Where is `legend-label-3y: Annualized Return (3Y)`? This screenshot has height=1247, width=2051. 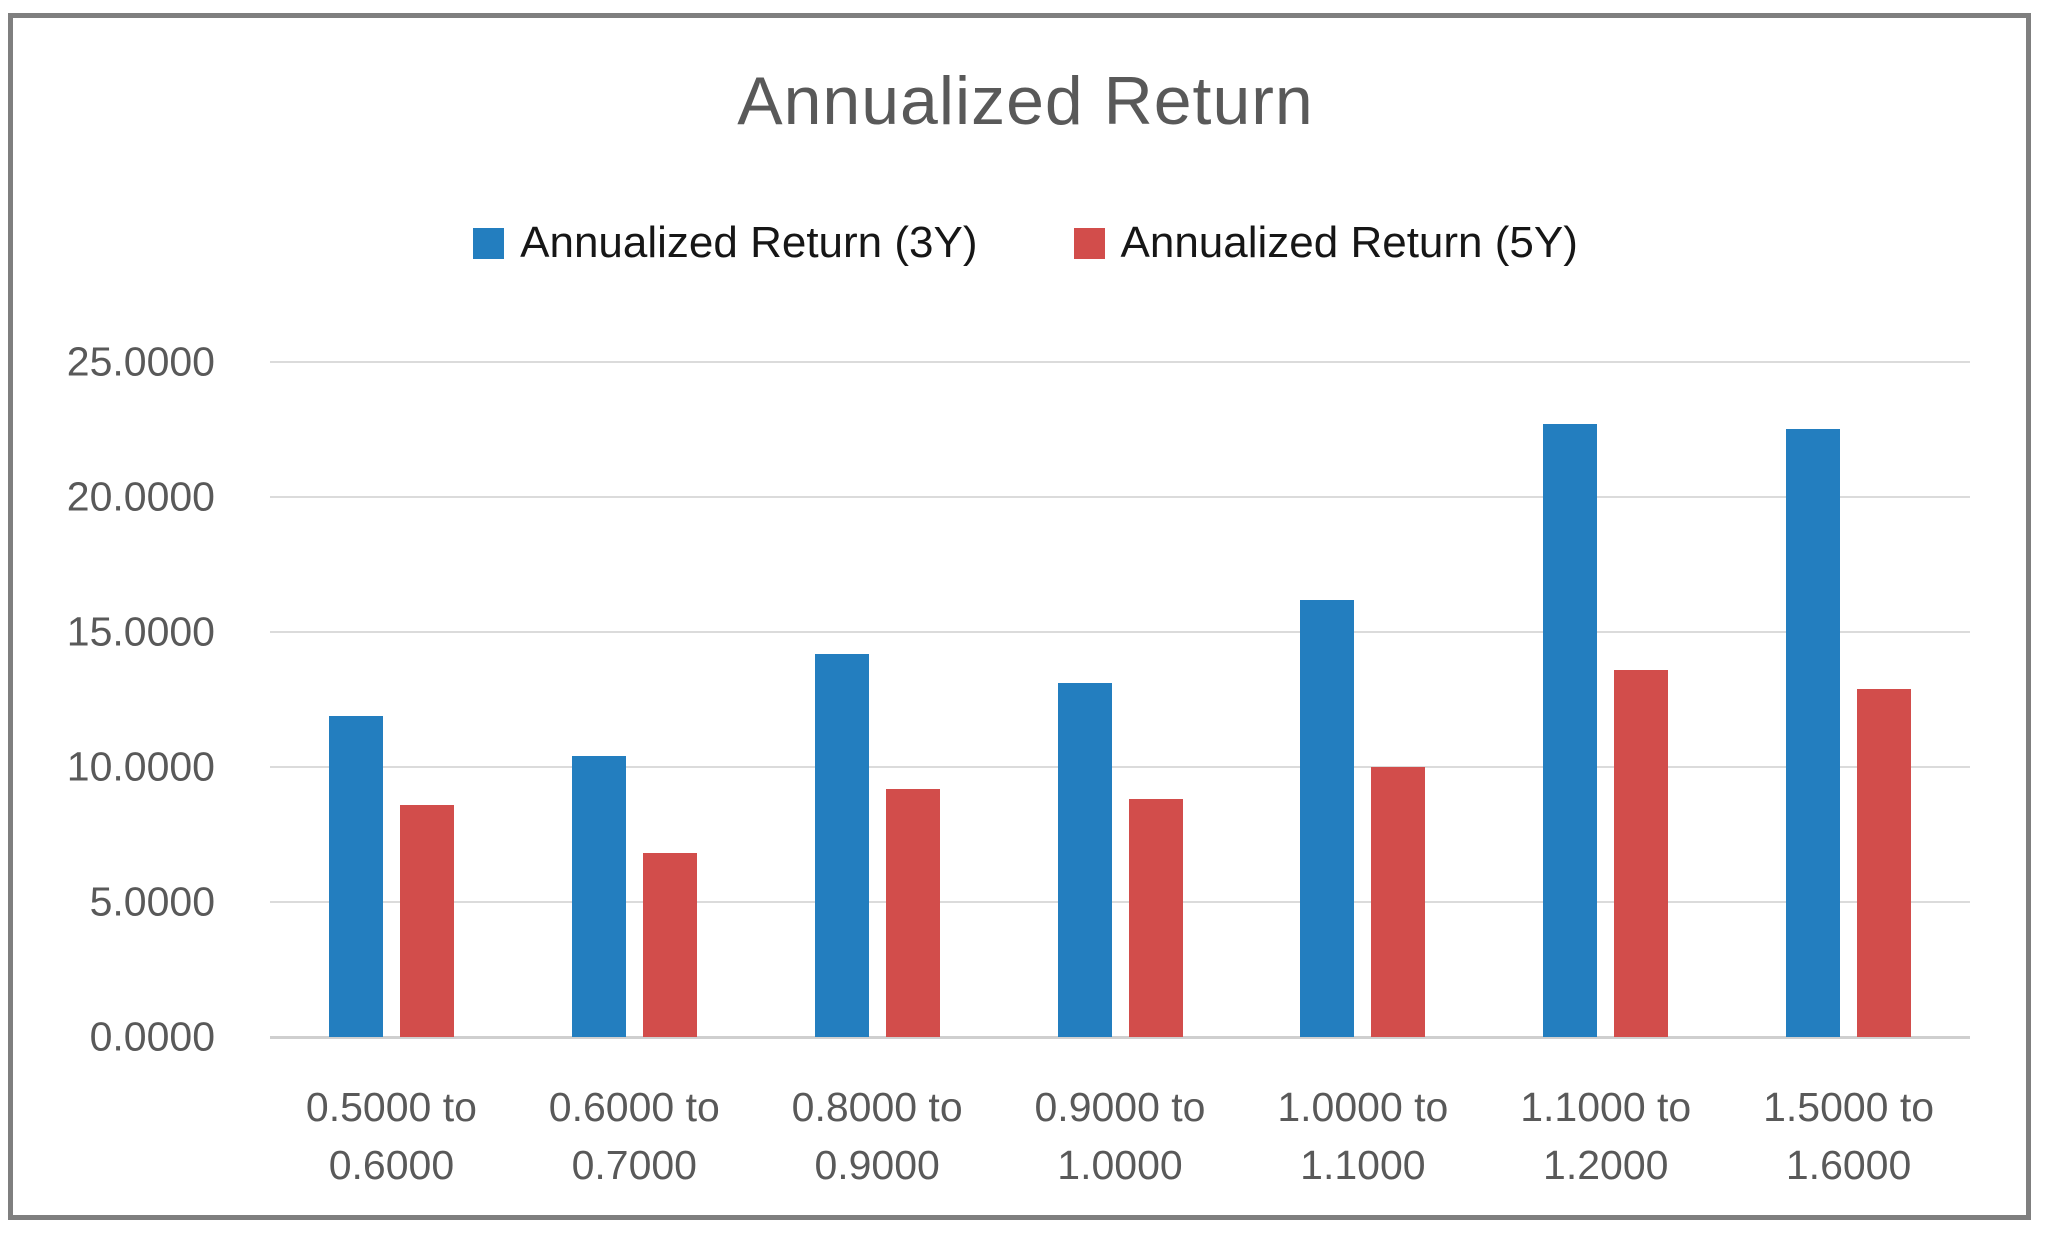 legend-label-3y: Annualized Return (3Y) is located at coordinates (749, 242).